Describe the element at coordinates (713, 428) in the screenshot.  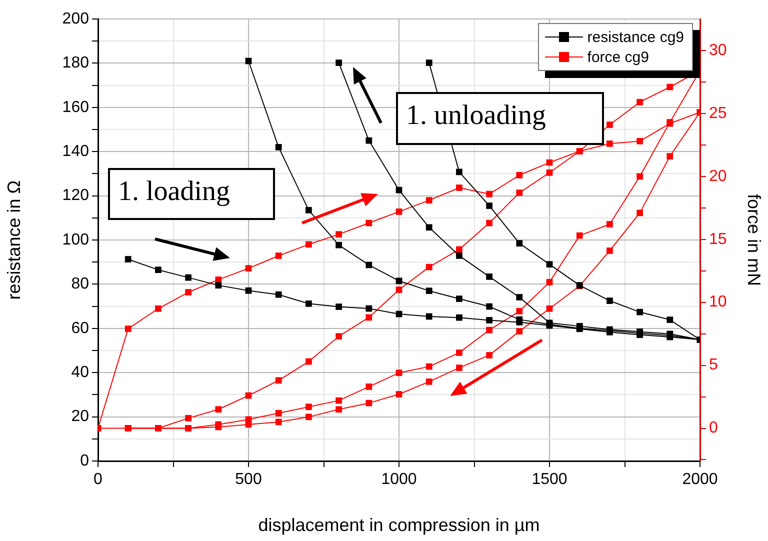
I see `y2-tick-label: 0` at that location.